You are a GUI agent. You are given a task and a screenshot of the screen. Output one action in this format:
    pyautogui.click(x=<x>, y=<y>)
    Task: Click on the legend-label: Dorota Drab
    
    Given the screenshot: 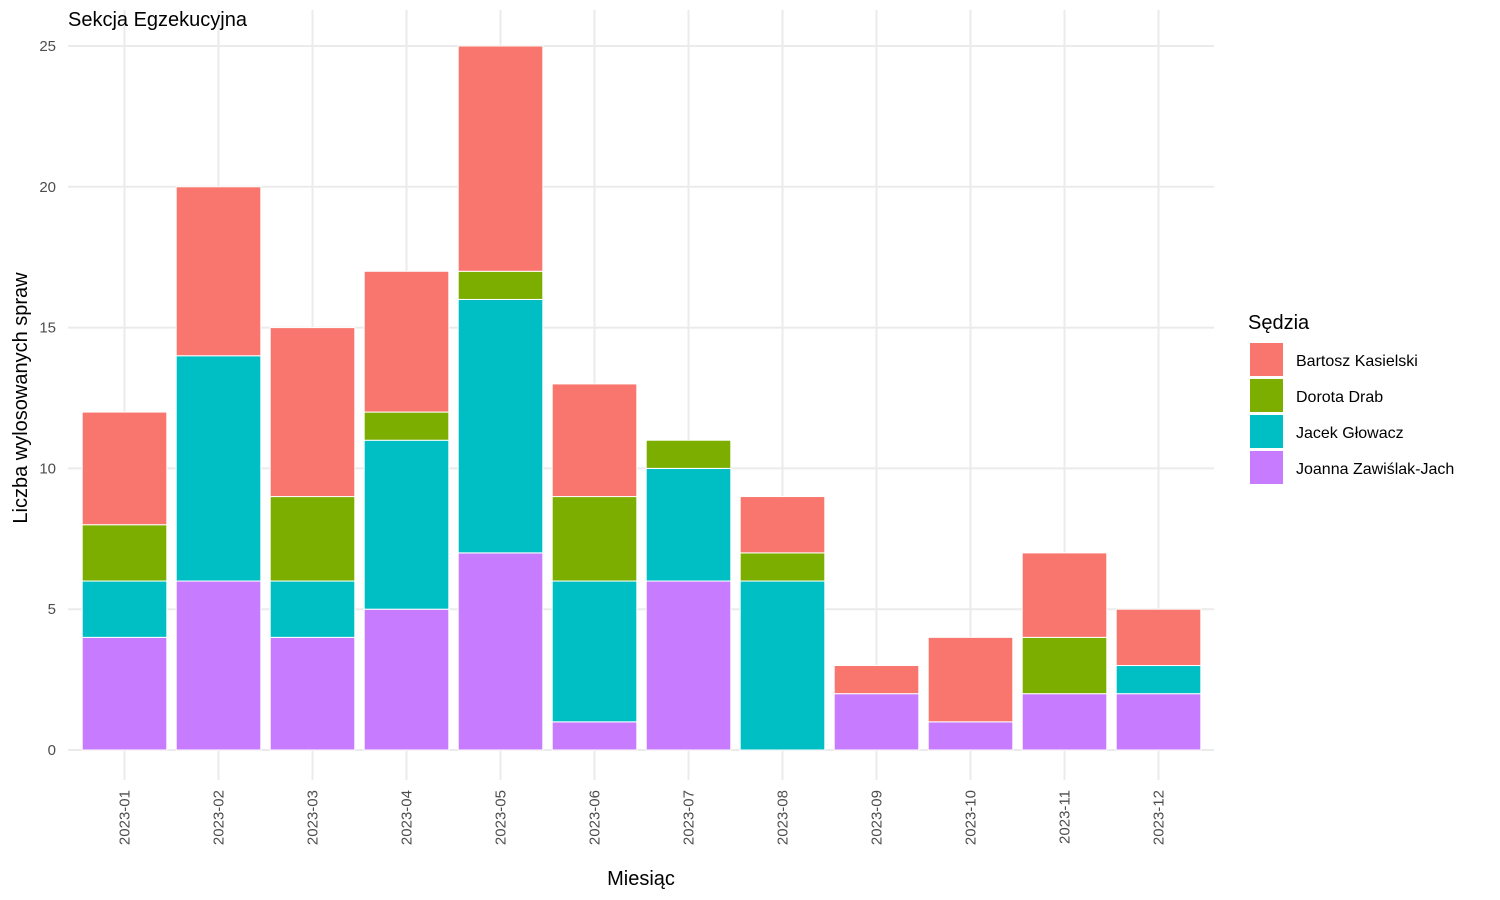 What is the action you would take?
    pyautogui.click(x=1339, y=397)
    